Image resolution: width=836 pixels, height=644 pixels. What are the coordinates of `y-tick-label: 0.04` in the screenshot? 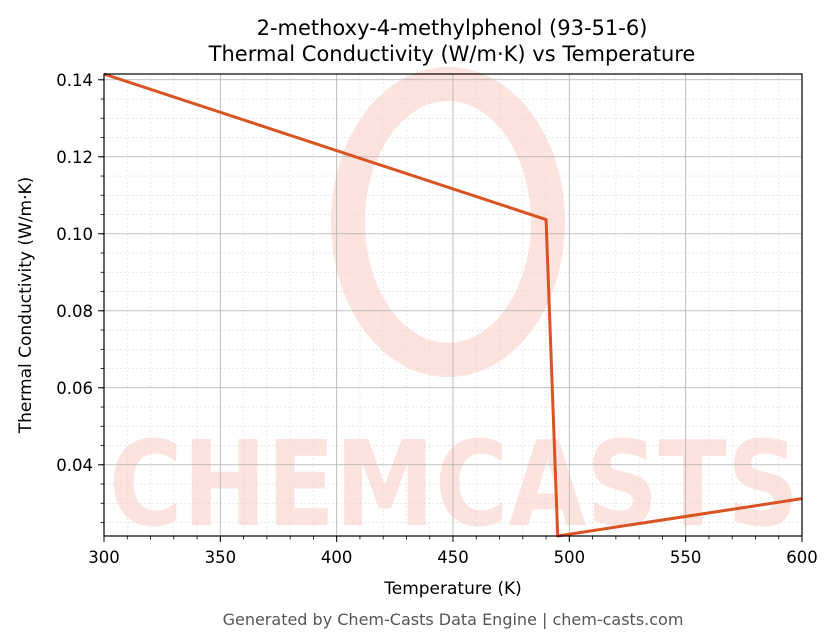 It's located at (74, 465).